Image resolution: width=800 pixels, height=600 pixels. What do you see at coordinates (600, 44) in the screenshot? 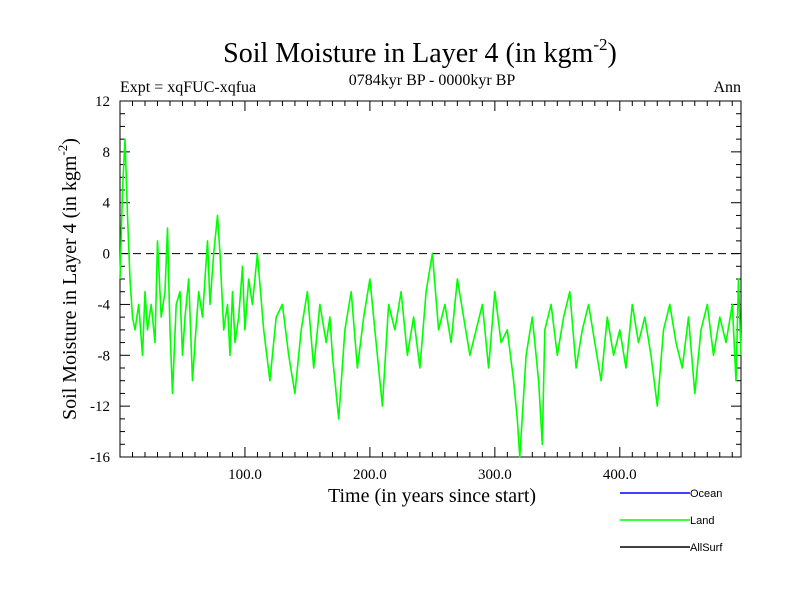
I see `chart-title-sup: -2` at bounding box center [600, 44].